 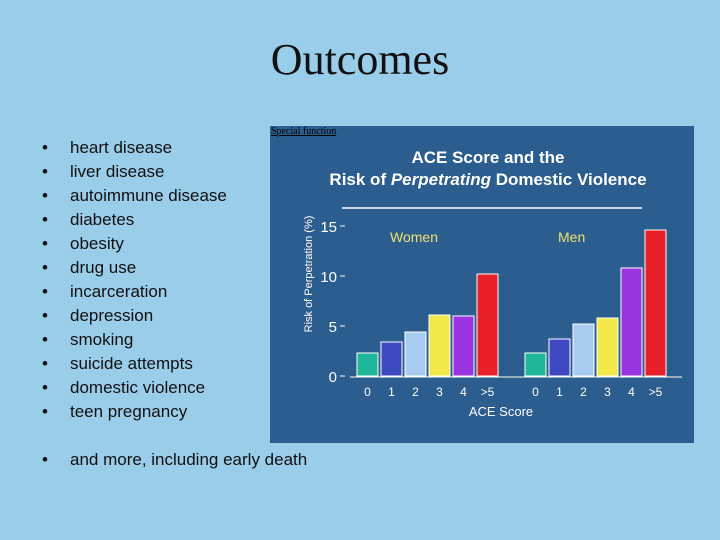 I want to click on outcome-item: heart disease, so click(x=134, y=148).